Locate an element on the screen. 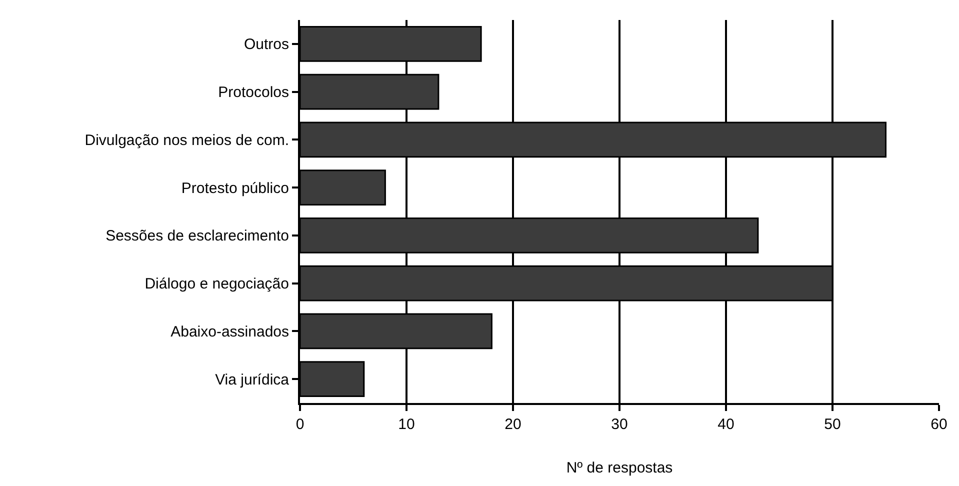 The image size is (959, 486). x-tick-label: 60 is located at coordinates (939, 424).